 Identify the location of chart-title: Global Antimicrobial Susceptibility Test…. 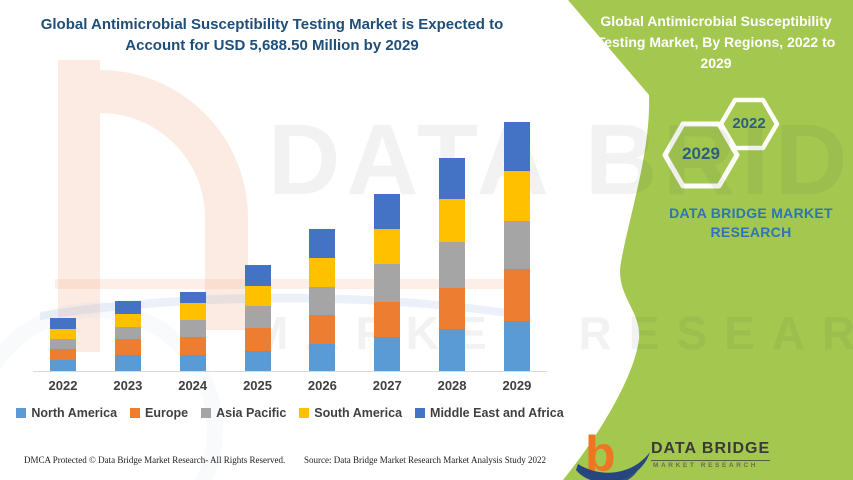
(272, 35).